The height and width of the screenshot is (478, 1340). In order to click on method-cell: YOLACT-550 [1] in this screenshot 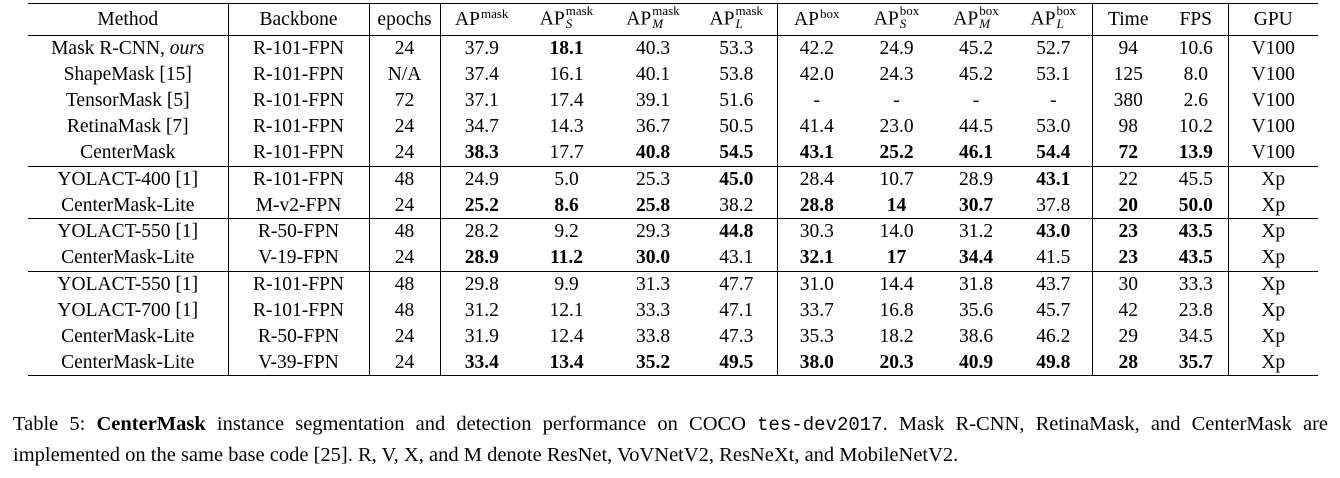, I will do `click(128, 231)`.